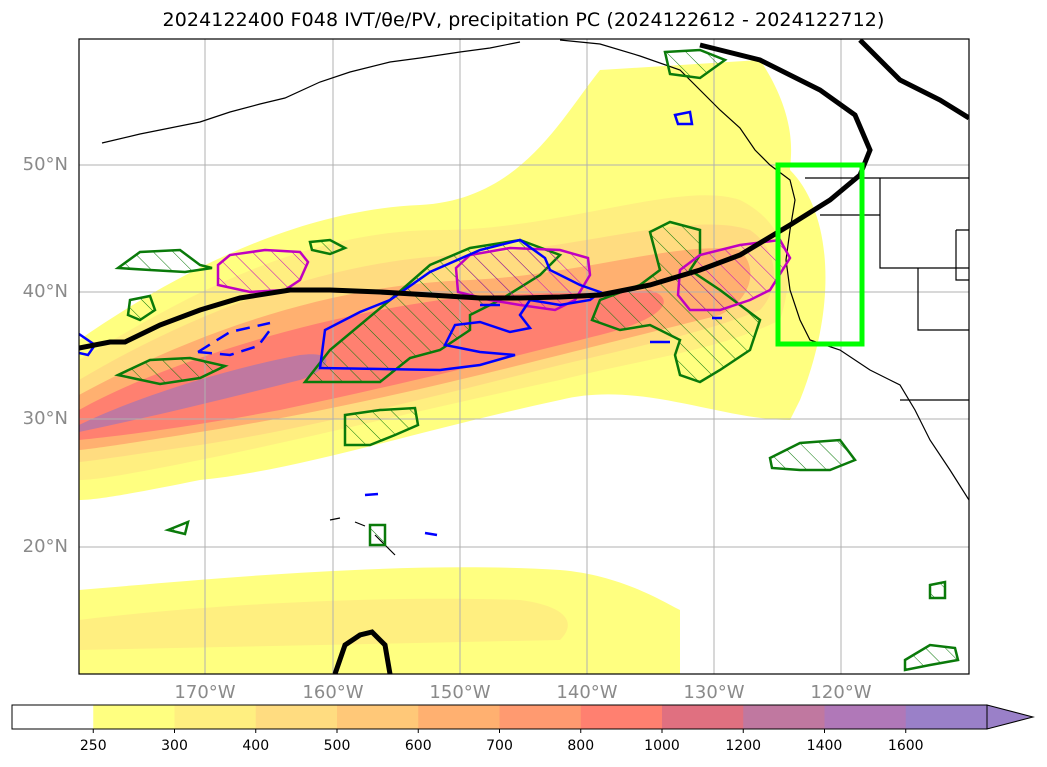 The image size is (1047, 767). I want to click on lon-label-120w: 120°W, so click(841, 692).